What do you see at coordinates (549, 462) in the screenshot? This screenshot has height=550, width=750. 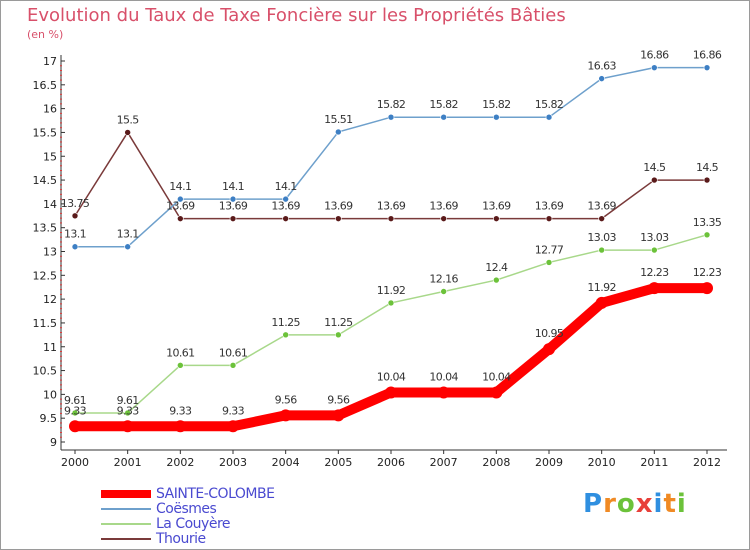 I see `x-tick-label: 2009` at bounding box center [549, 462].